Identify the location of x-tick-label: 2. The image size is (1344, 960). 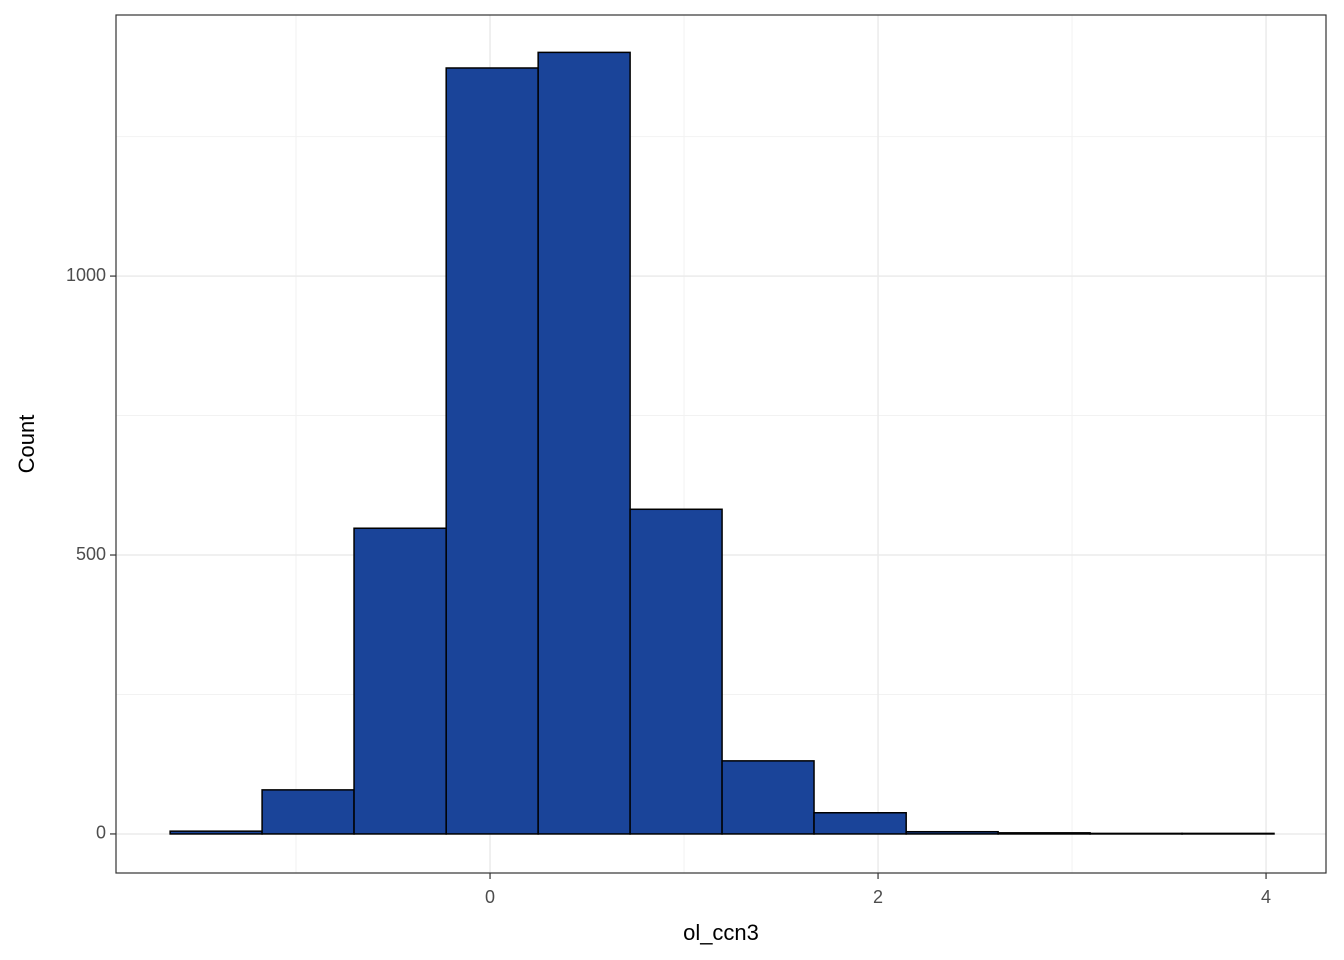
(878, 897).